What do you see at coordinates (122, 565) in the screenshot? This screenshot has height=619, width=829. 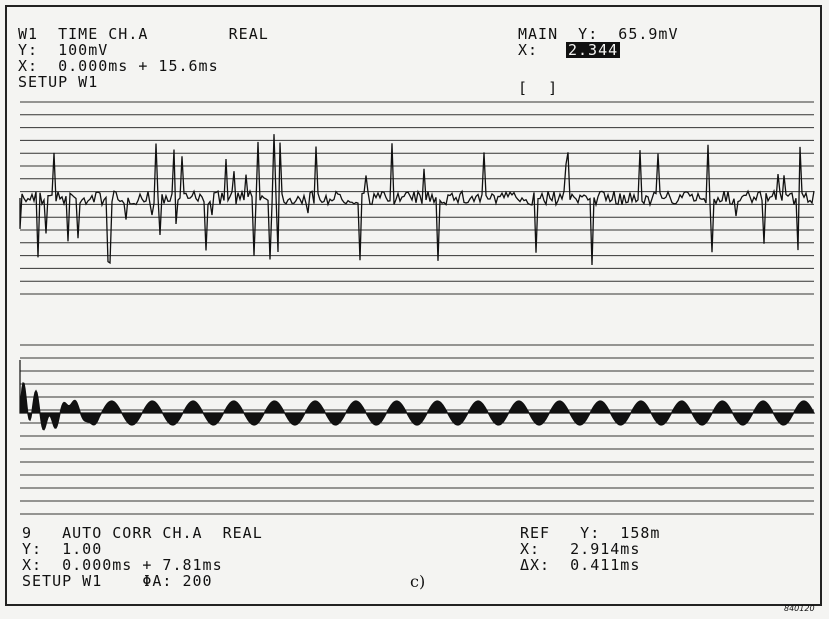 I see `bottom-x-scale: X: 0.000ms + 7.81ms` at bounding box center [122, 565].